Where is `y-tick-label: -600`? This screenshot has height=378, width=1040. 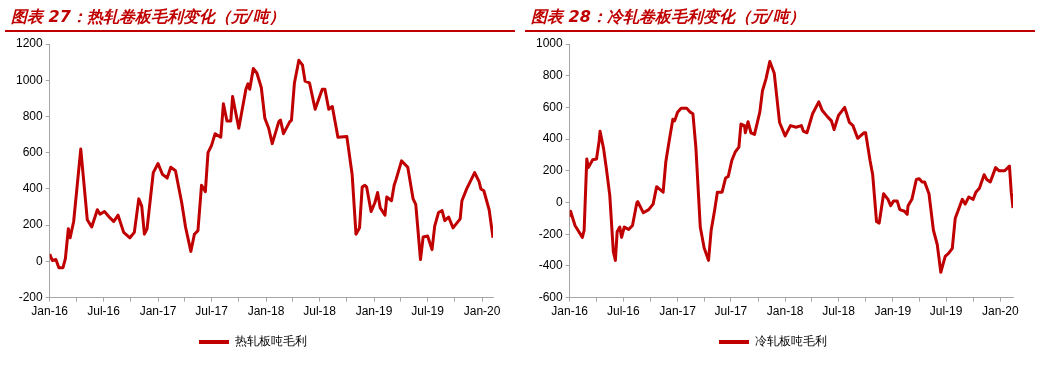 y-tick-label: -600 is located at coordinates (551, 296).